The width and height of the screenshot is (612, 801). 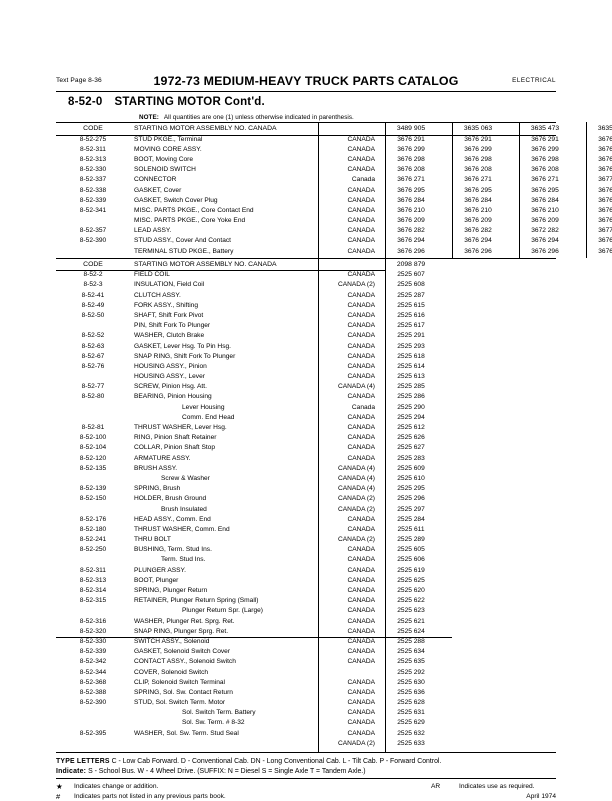 What do you see at coordinates (306, 489) in the screenshot?
I see `table-row: 8-52-139 SPRING, Brush CANADA (4) 2525 295` at bounding box center [306, 489].